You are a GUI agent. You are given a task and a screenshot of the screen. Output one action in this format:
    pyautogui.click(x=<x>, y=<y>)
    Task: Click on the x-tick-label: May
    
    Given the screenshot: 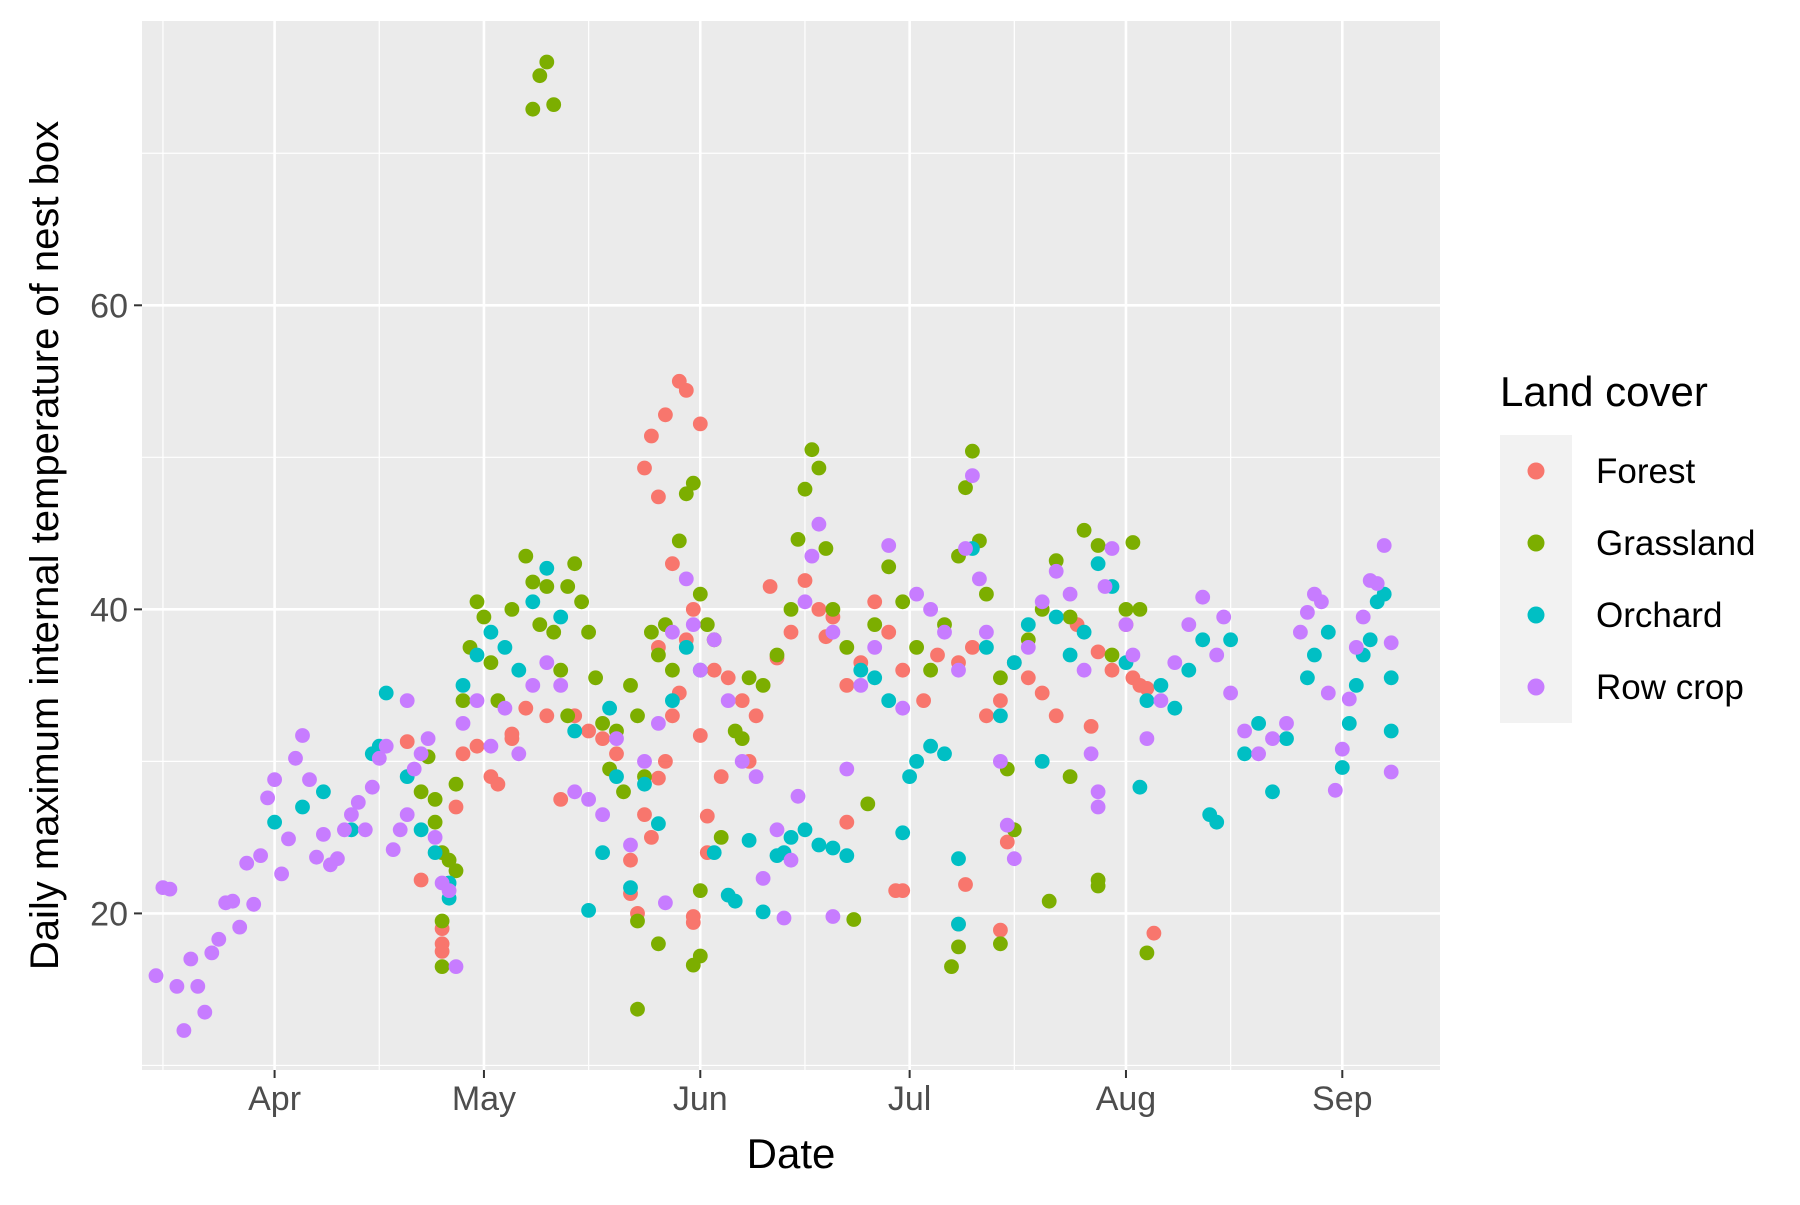 What is the action you would take?
    pyautogui.click(x=484, y=1099)
    